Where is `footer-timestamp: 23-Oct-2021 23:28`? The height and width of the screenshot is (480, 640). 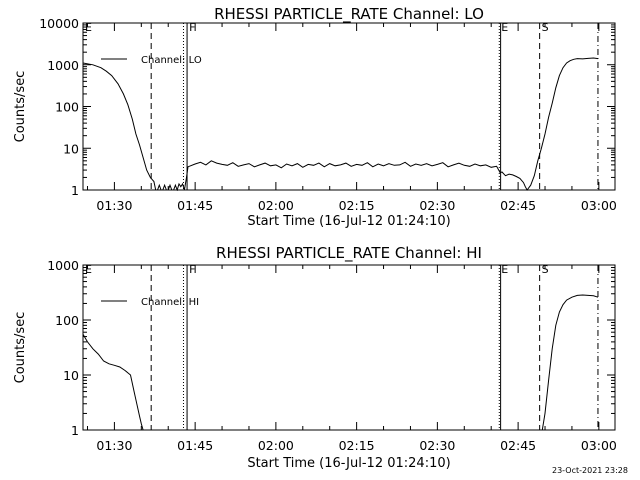
footer-timestamp: 23-Oct-2021 23:28 is located at coordinates (590, 470).